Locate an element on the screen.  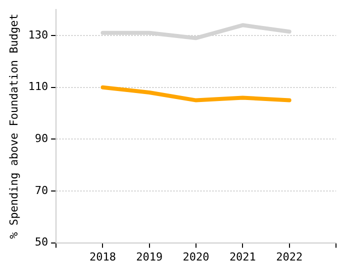
y-tick-label: 70 is located at coordinates (41, 190).